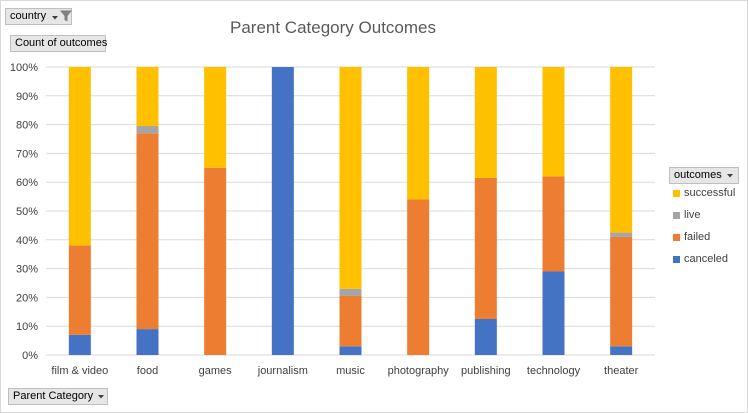  I want to click on country-filter-label: country, so click(28, 16).